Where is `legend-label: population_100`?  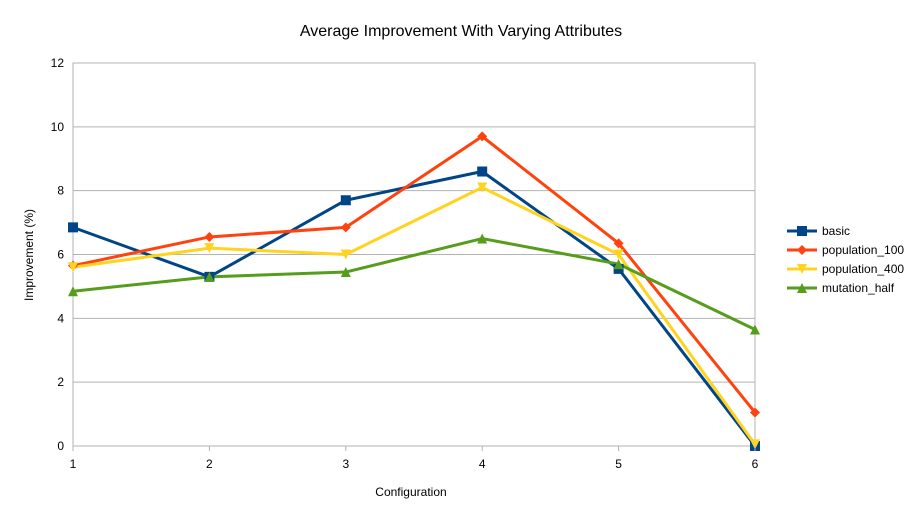
legend-label: population_100 is located at coordinates (863, 250).